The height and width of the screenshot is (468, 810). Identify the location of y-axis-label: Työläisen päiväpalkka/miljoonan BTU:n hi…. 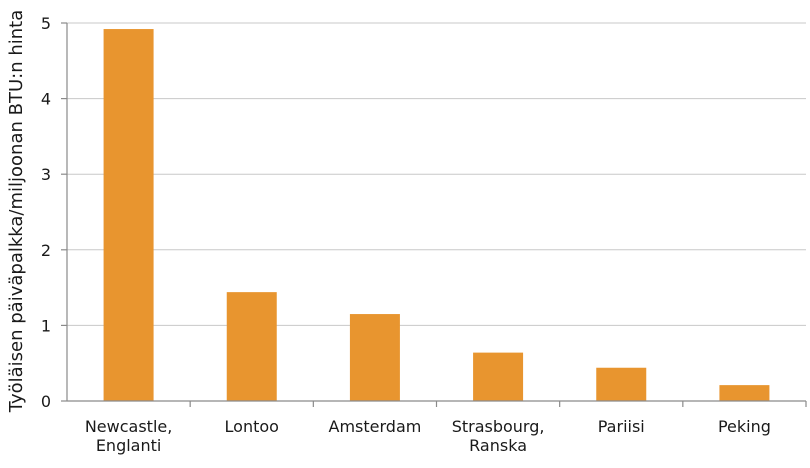
(16, 211).